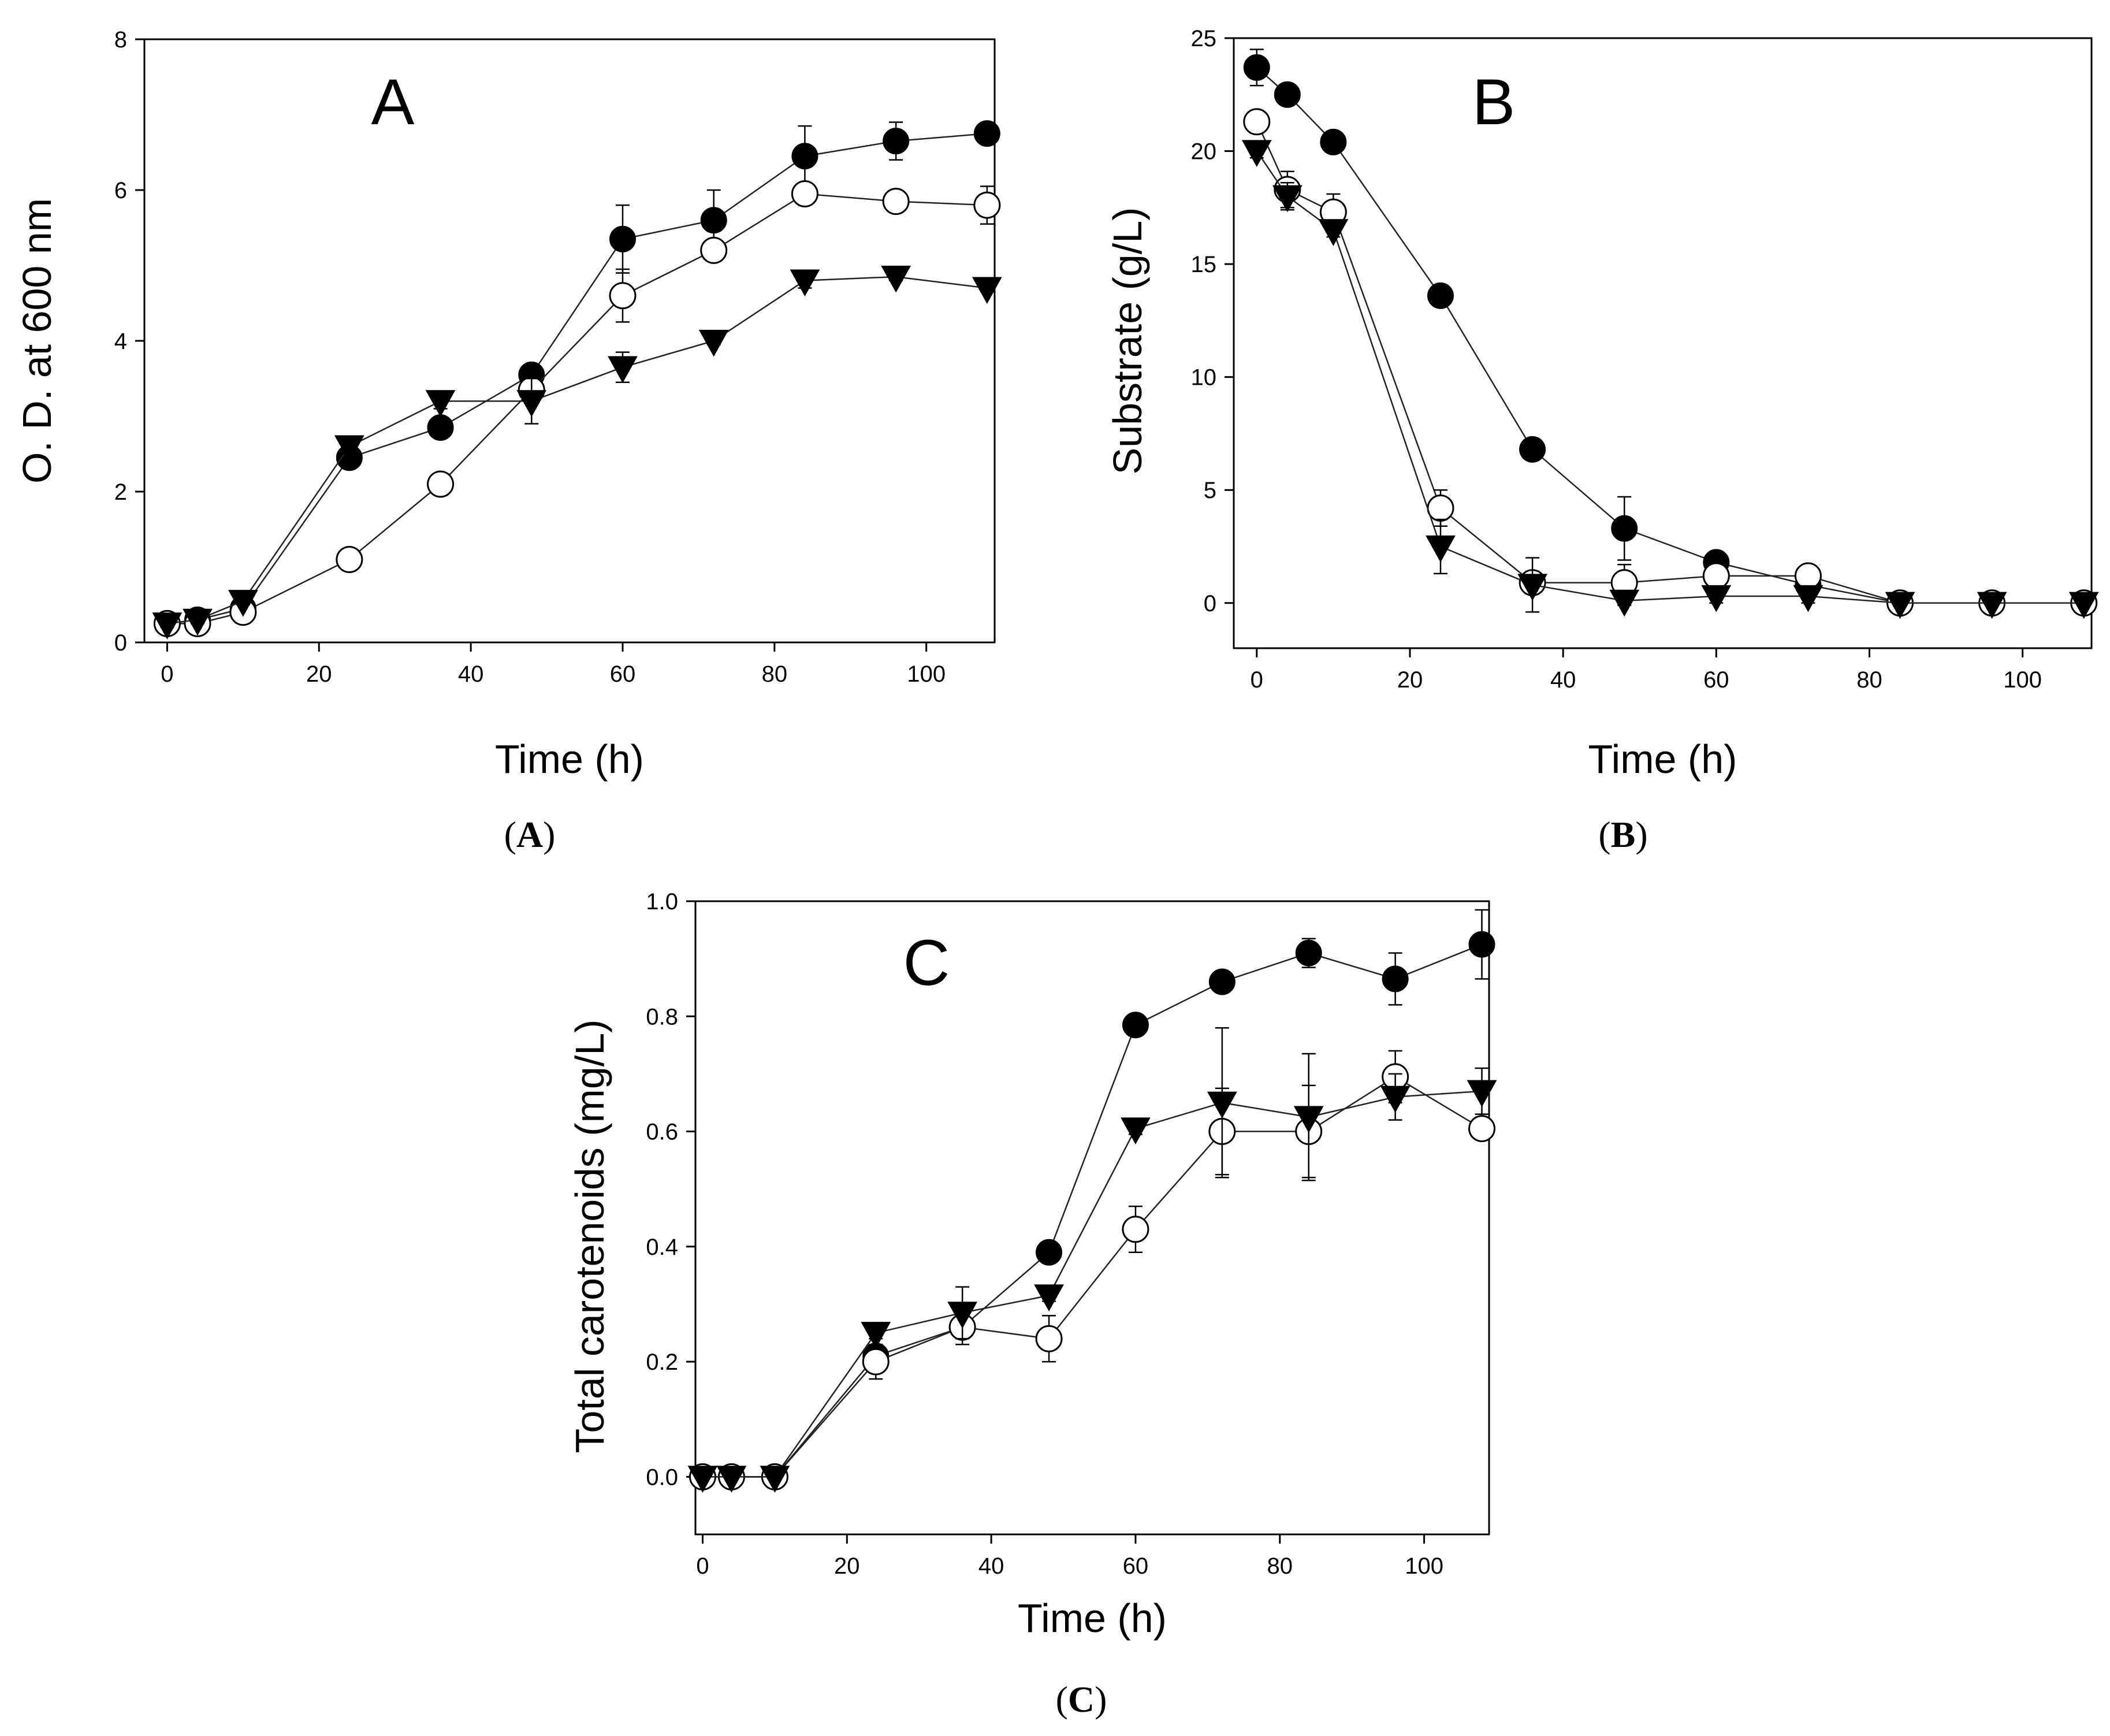 The height and width of the screenshot is (1736, 2110). Describe the element at coordinates (662, 1477) in the screenshot. I see `y-tick-label: 0.0` at that location.